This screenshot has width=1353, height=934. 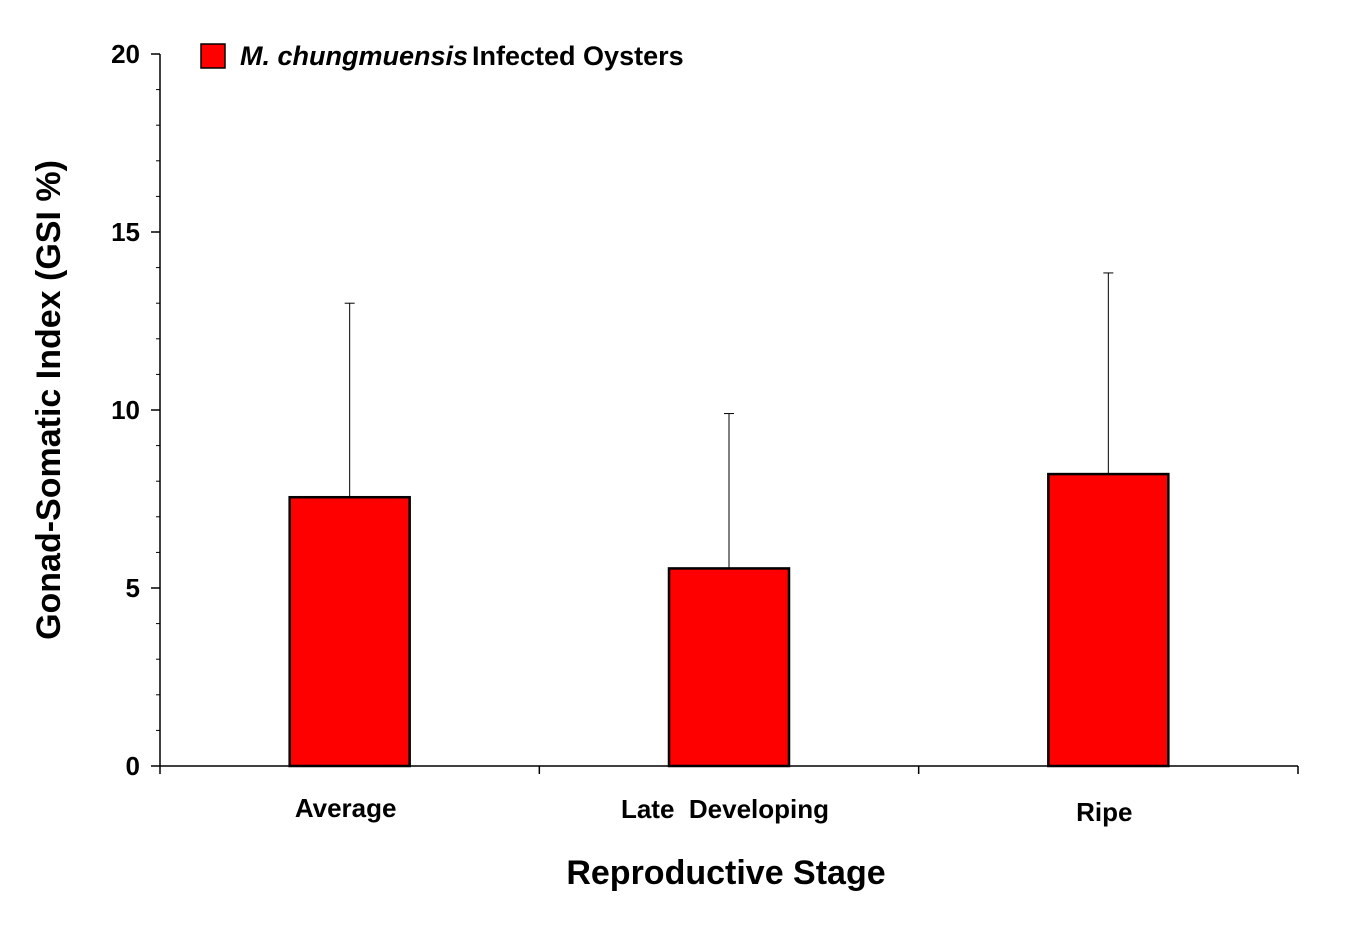 I want to click on legend-italic-text: M. chungmuensis, so click(x=354, y=56).